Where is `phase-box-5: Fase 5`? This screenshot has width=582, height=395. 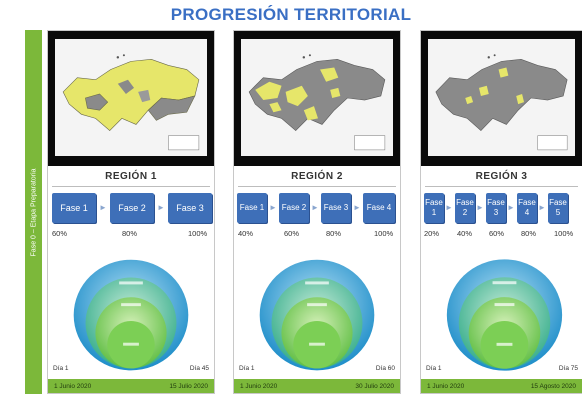 phase-box-5: Fase 5 is located at coordinates (558, 208).